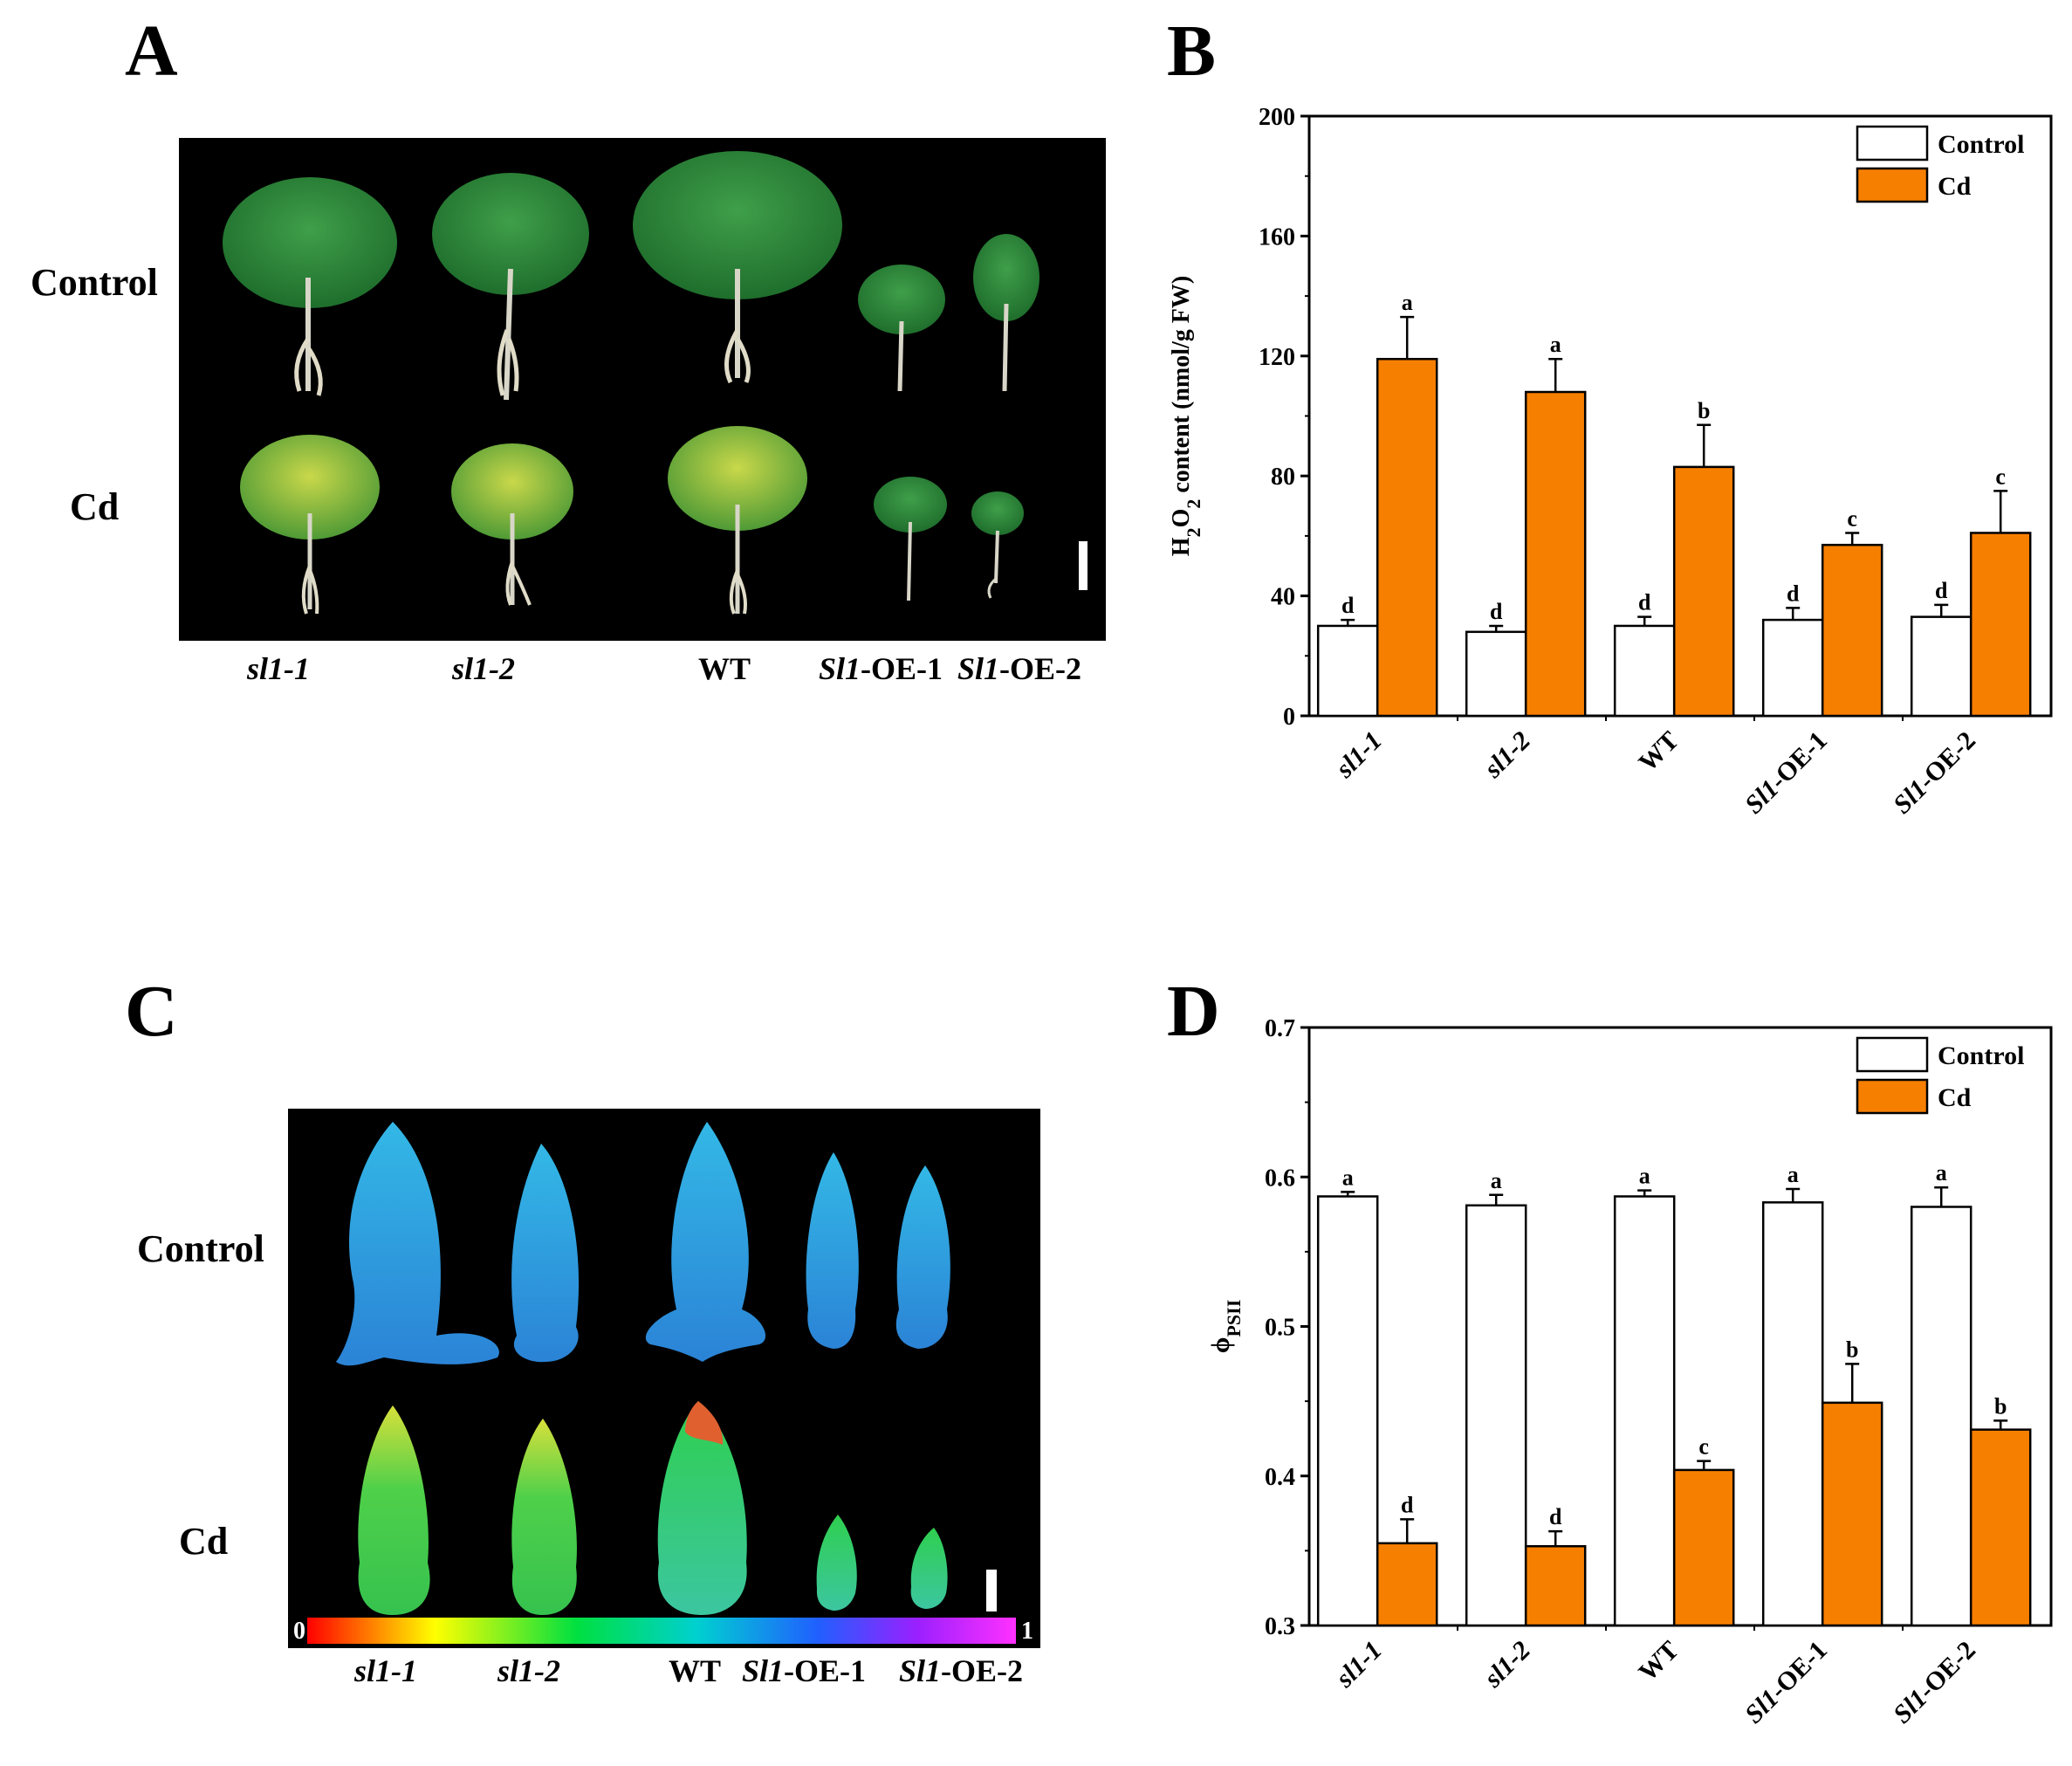 Image resolution: width=2072 pixels, height=1766 pixels. Describe the element at coordinates (1280, 1477) in the screenshot. I see `y-tick-label: 0.4` at that location.